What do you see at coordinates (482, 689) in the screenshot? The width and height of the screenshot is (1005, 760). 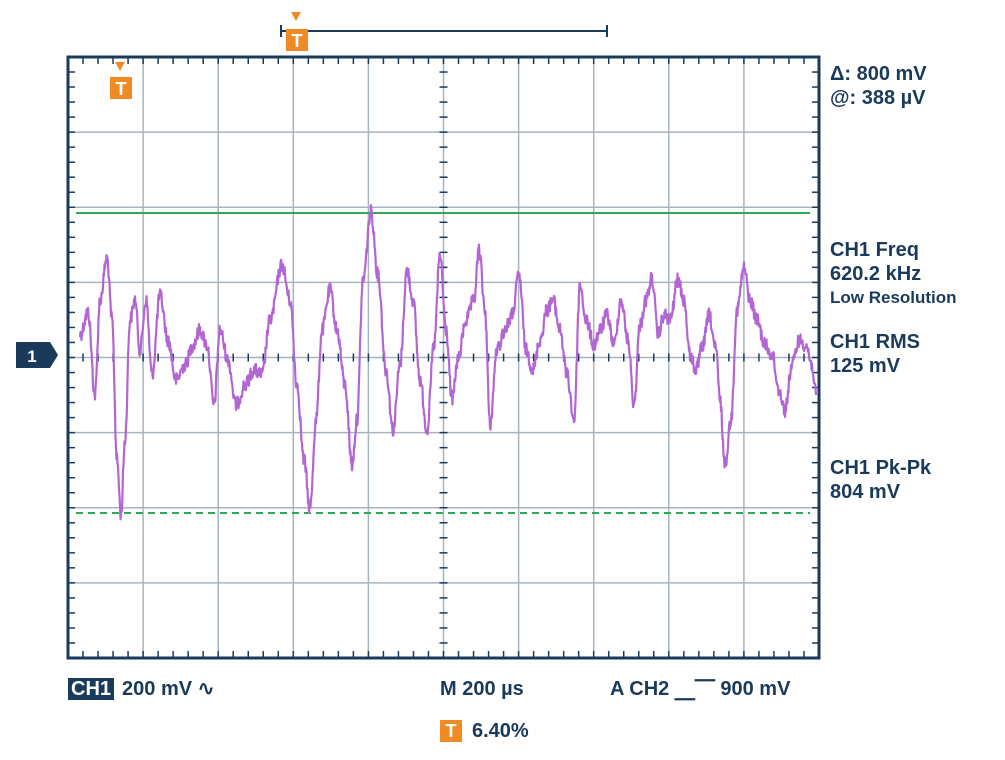 I see `timebase: M 200 µs` at bounding box center [482, 689].